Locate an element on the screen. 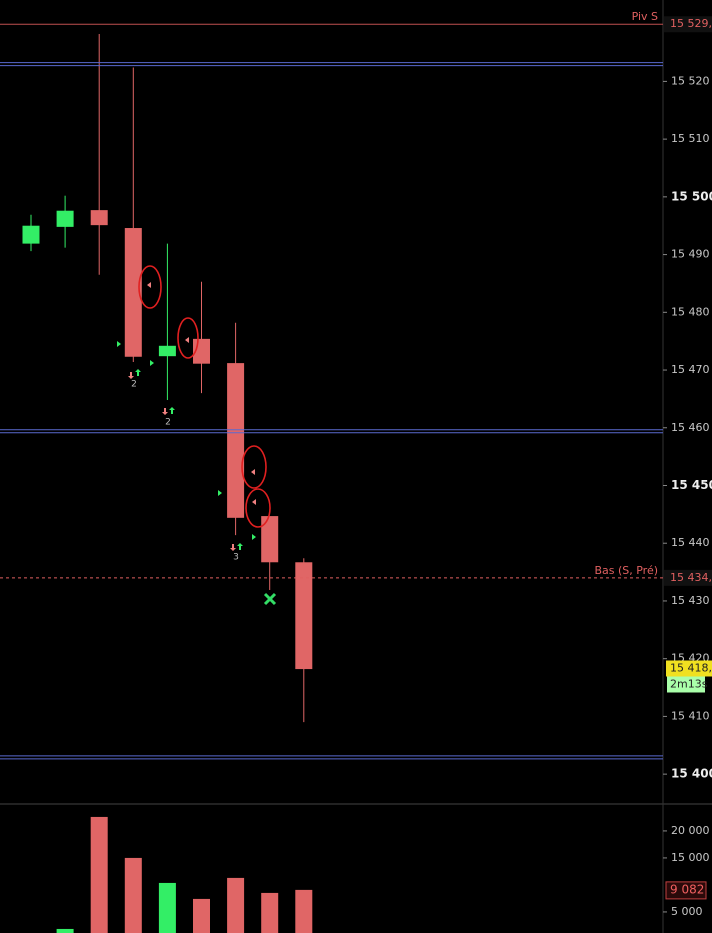  y-tick-label: 15 430 is located at coordinates (690, 600).